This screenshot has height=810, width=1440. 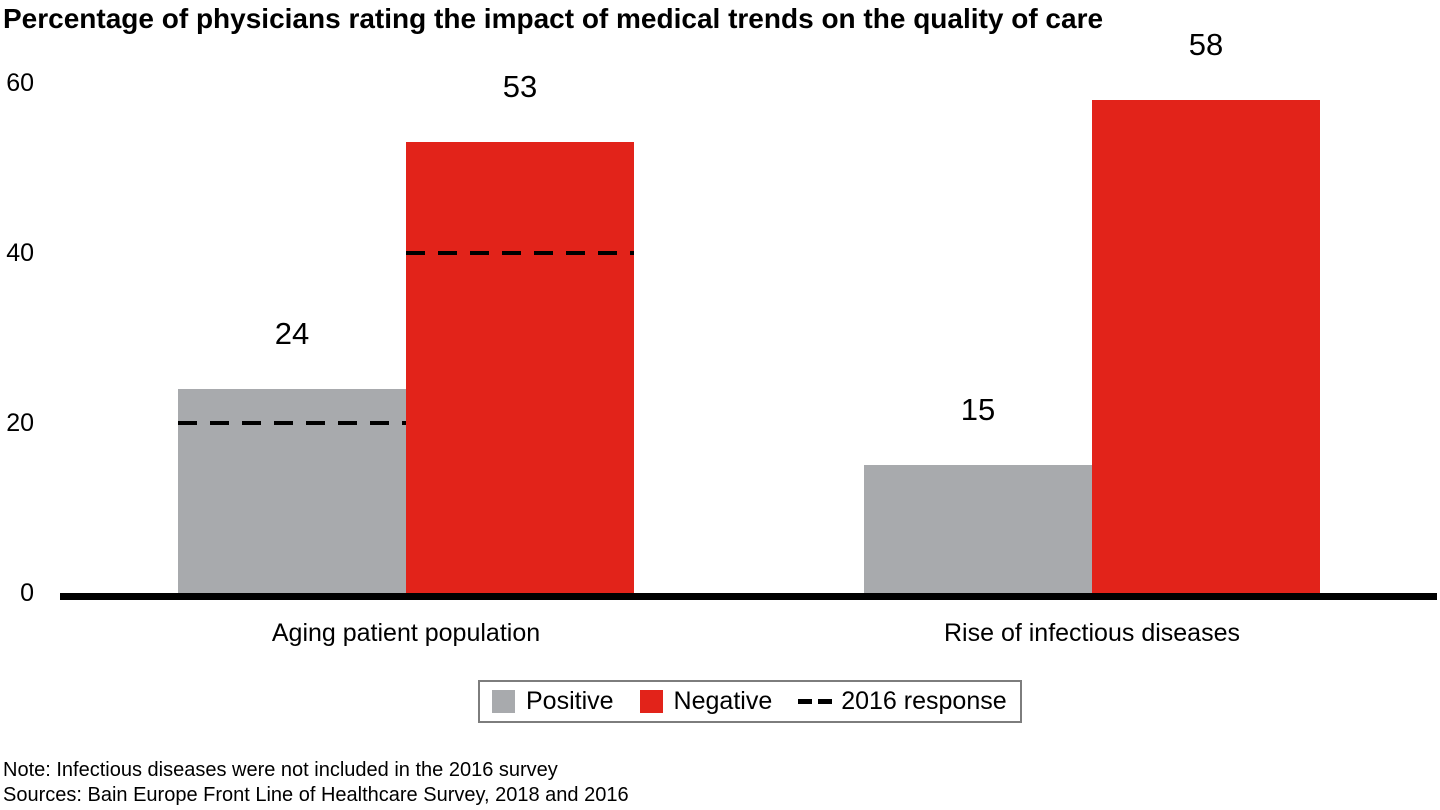 What do you see at coordinates (292, 333) in the screenshot?
I see `value-label-positive-1: 24` at bounding box center [292, 333].